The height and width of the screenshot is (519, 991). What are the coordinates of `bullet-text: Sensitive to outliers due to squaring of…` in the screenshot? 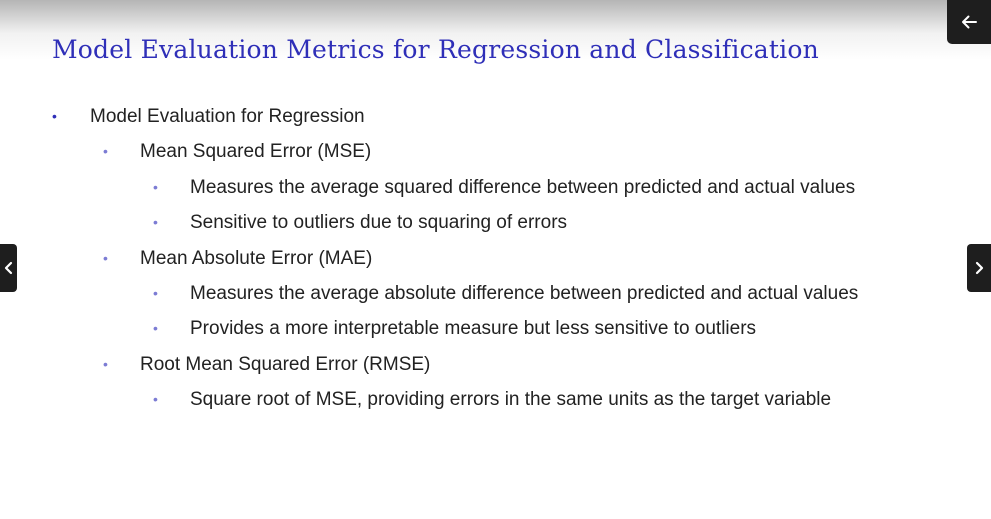 It's located at (379, 223).